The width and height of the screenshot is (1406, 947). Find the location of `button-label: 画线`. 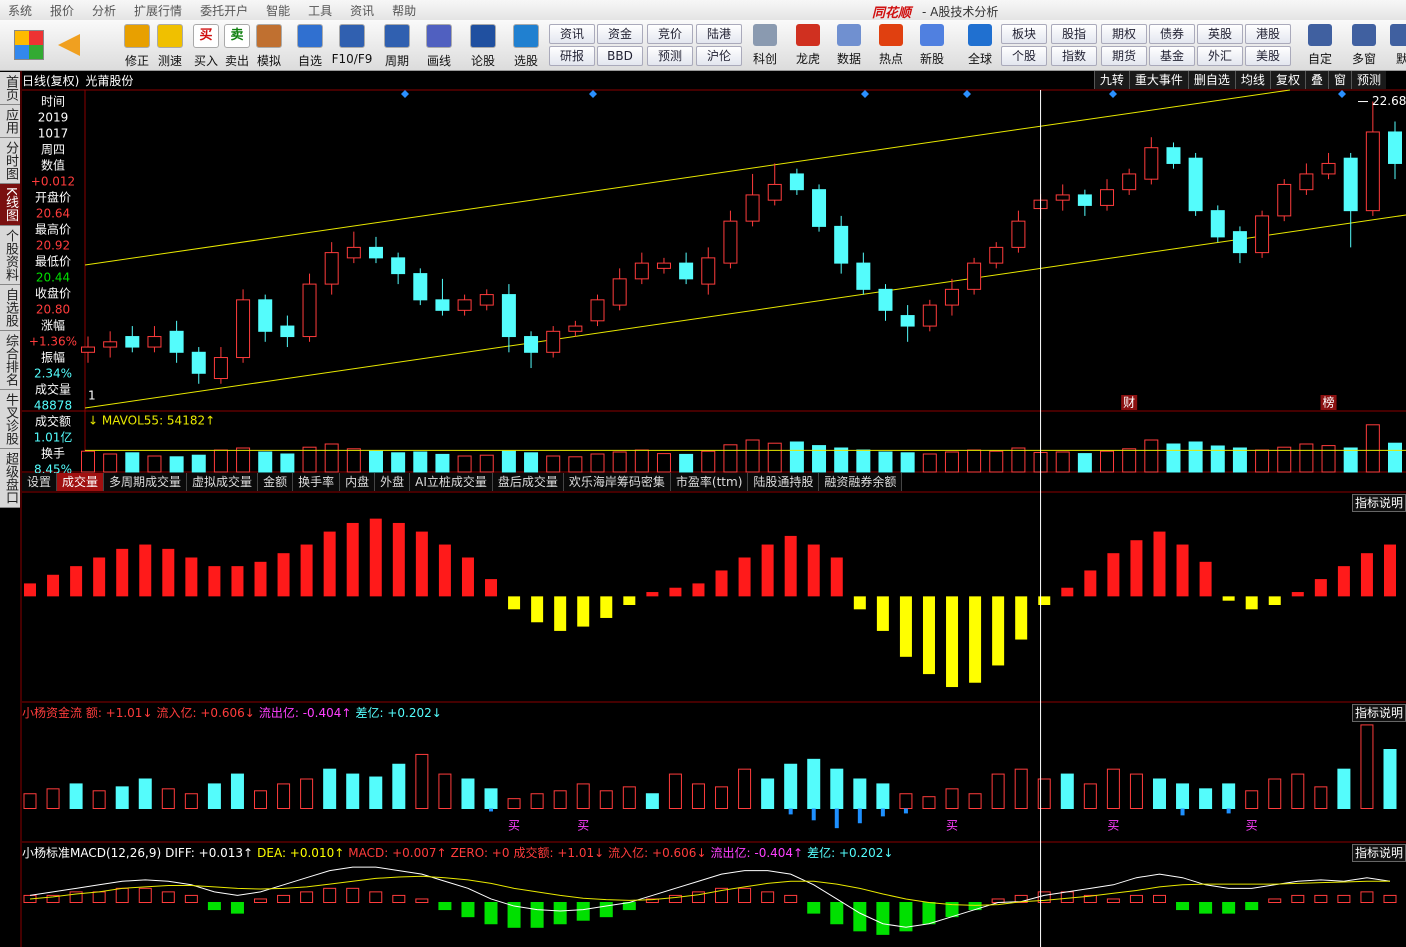

button-label: 画线 is located at coordinates (438, 61).